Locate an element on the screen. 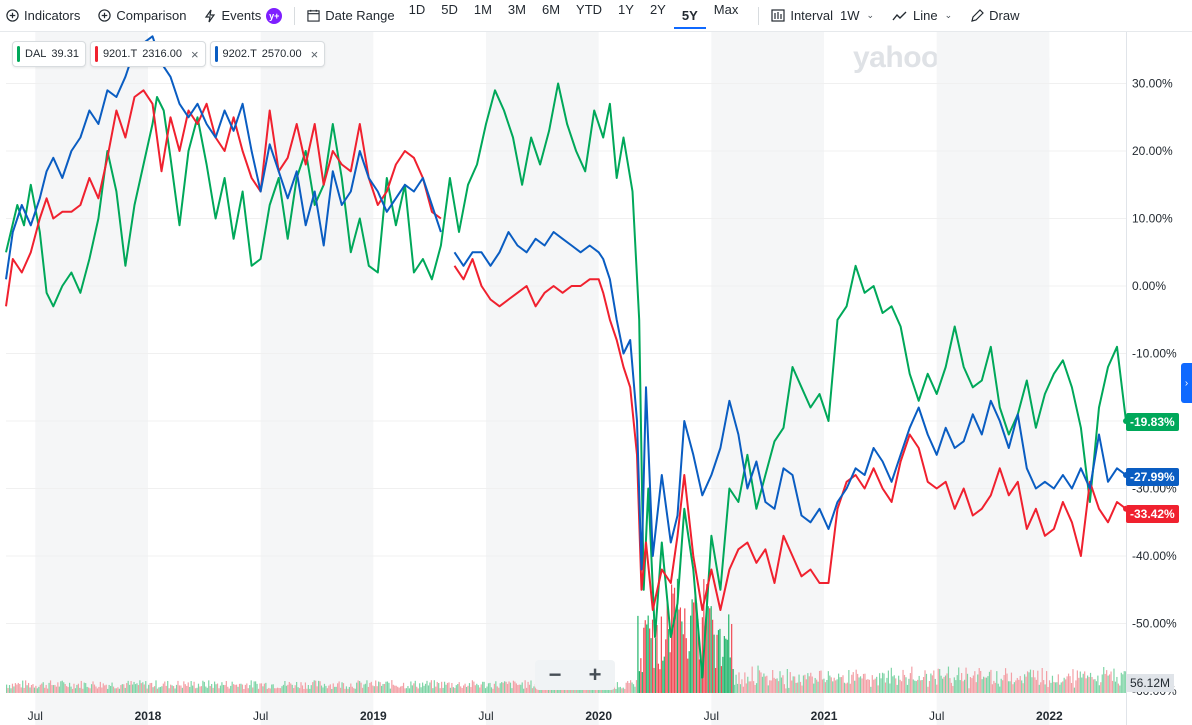  range-button-ytd: YTD is located at coordinates (589, 9).